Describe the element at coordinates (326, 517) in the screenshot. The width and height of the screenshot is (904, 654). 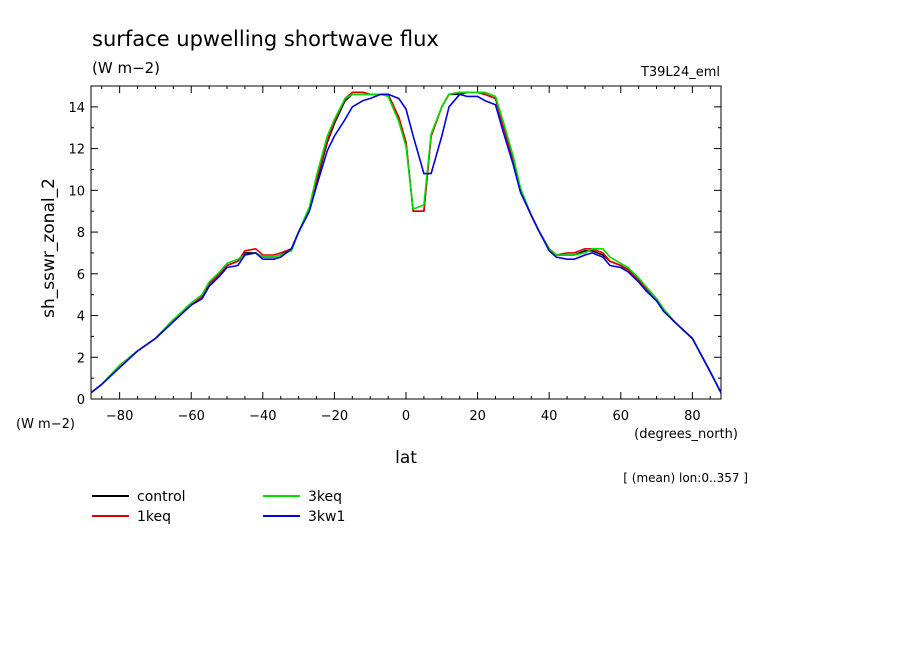
I see `legend-label-3kw1: 3kw1` at that location.